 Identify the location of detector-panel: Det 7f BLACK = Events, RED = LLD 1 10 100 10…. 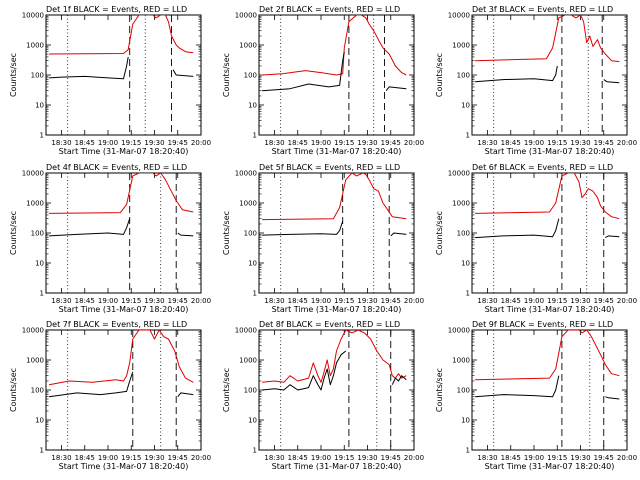
(110, 395).